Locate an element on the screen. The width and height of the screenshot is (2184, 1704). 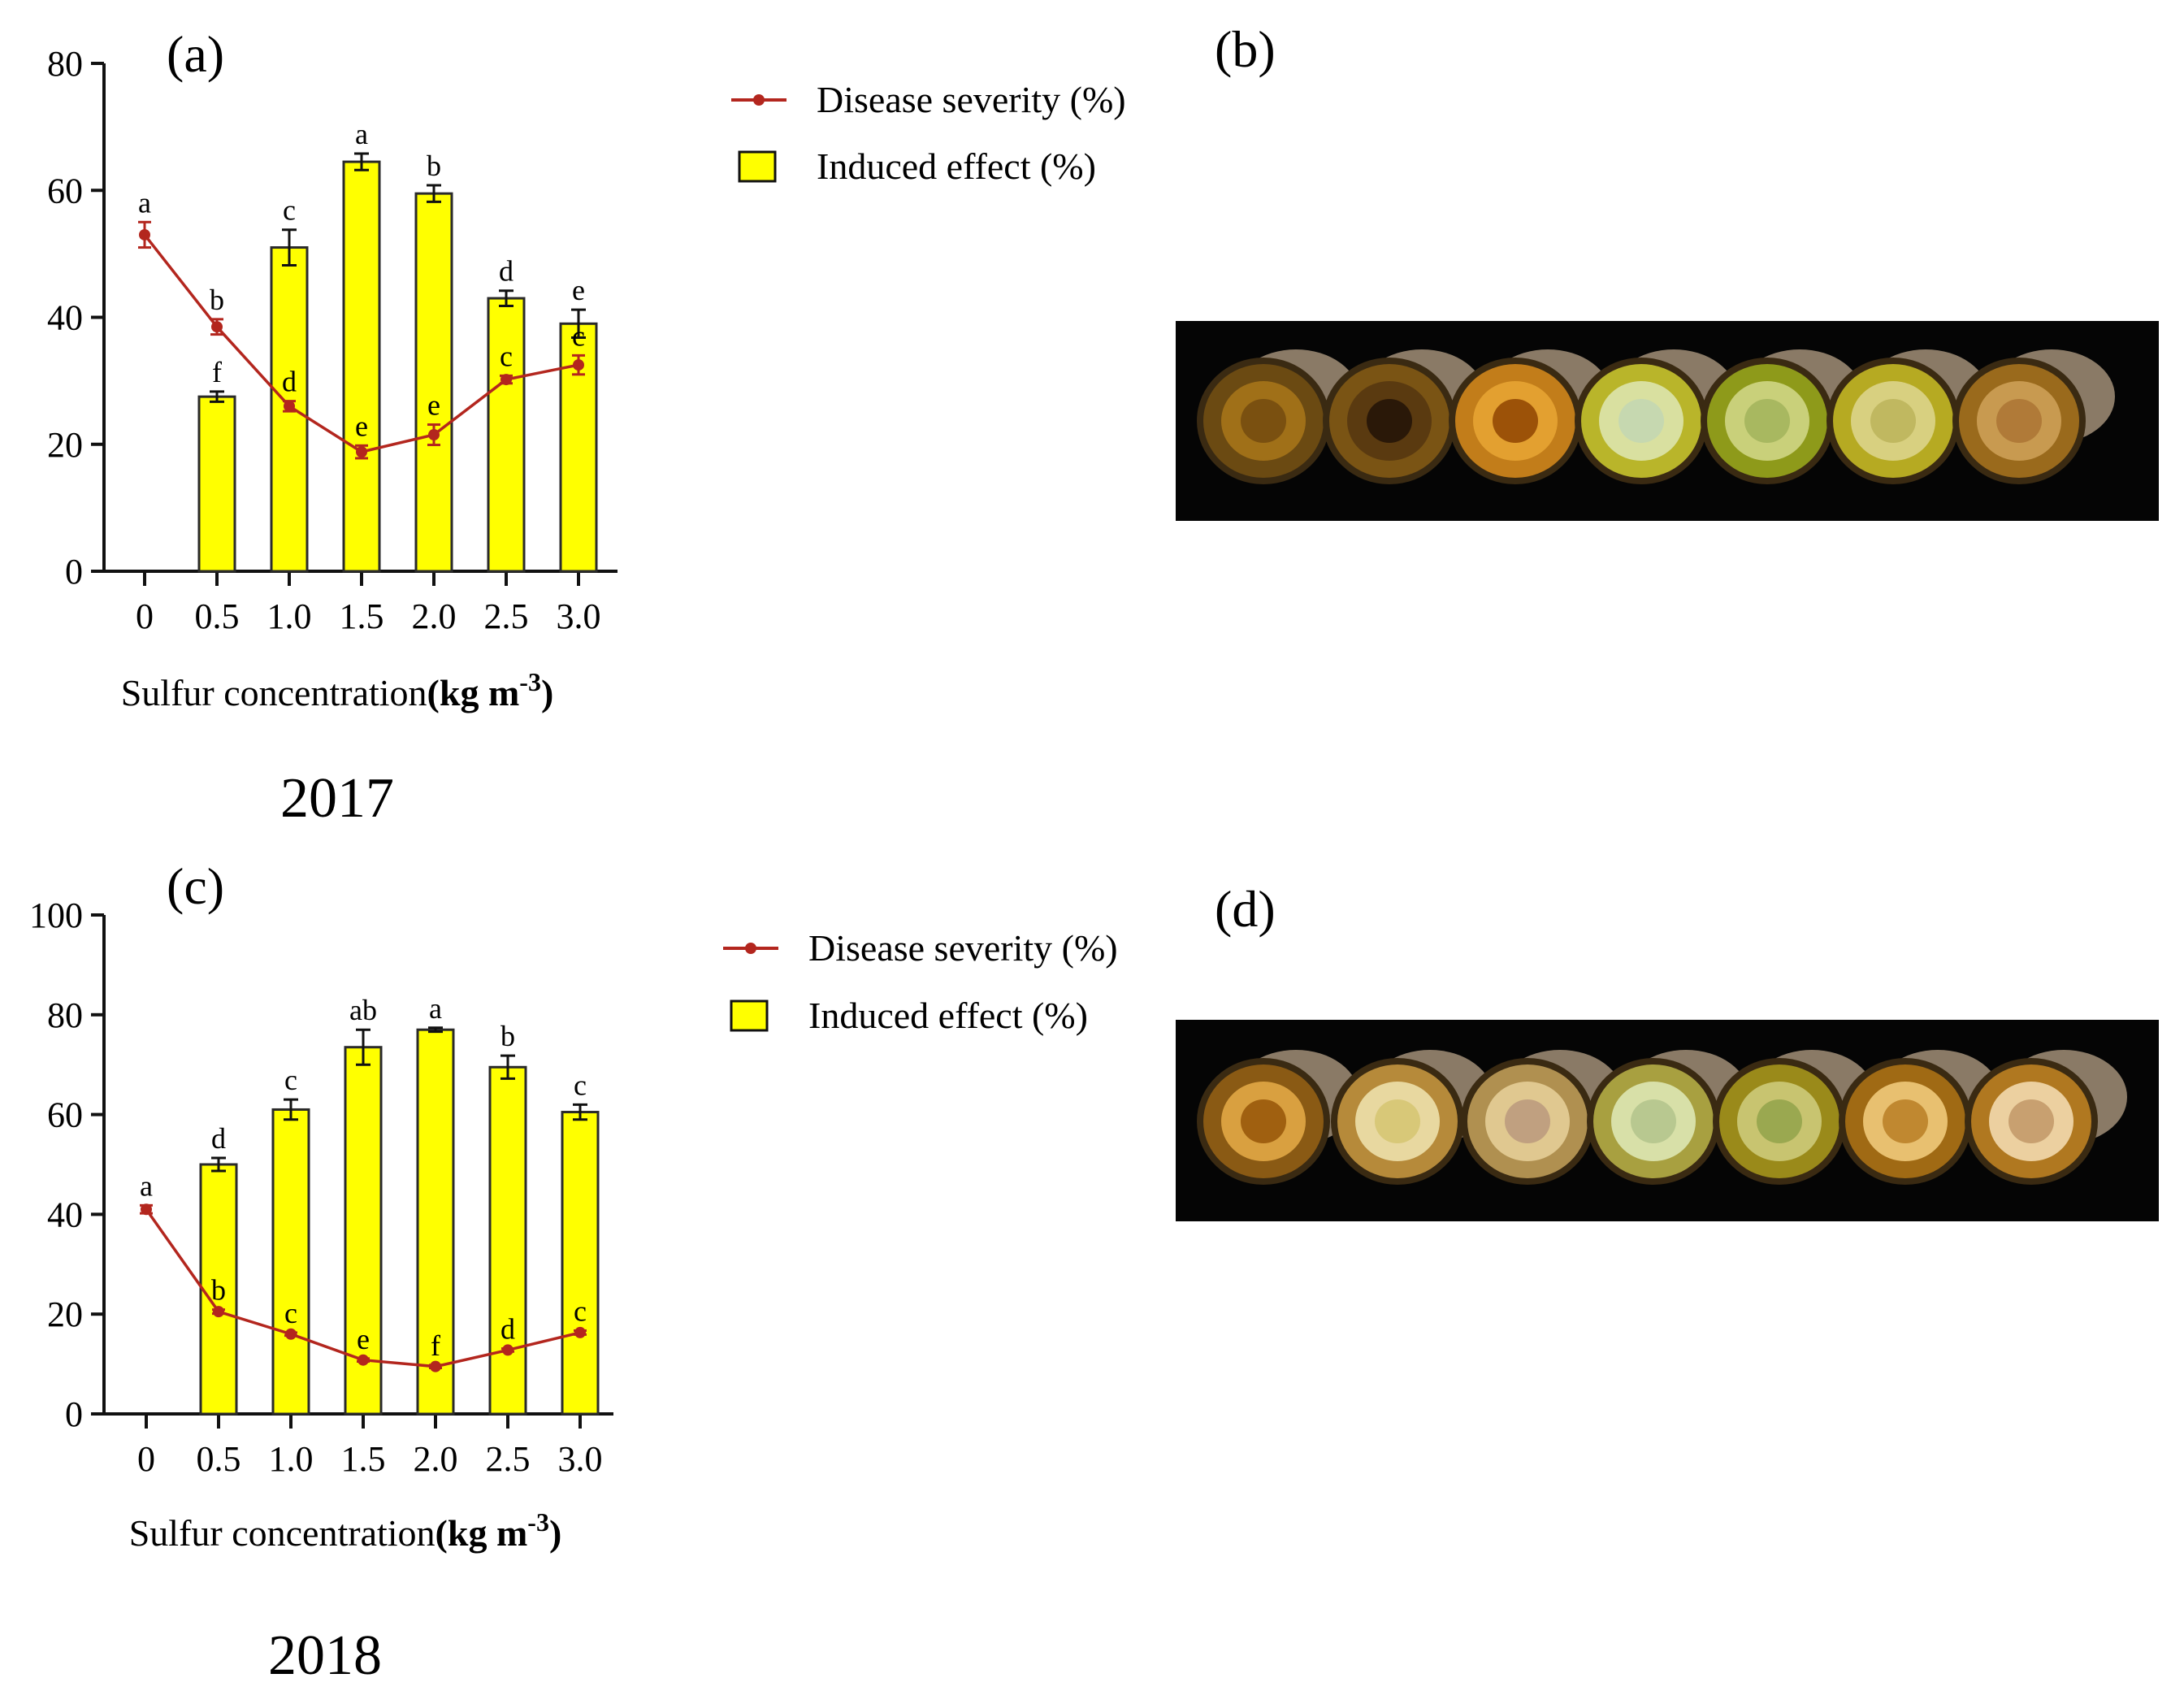
legend-bar-swatch-c is located at coordinates (750, 1016).